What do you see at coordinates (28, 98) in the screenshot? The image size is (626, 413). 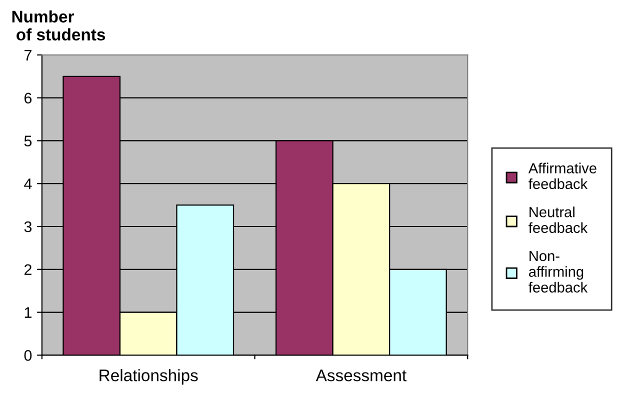 I see `y-tick-label: 6` at bounding box center [28, 98].